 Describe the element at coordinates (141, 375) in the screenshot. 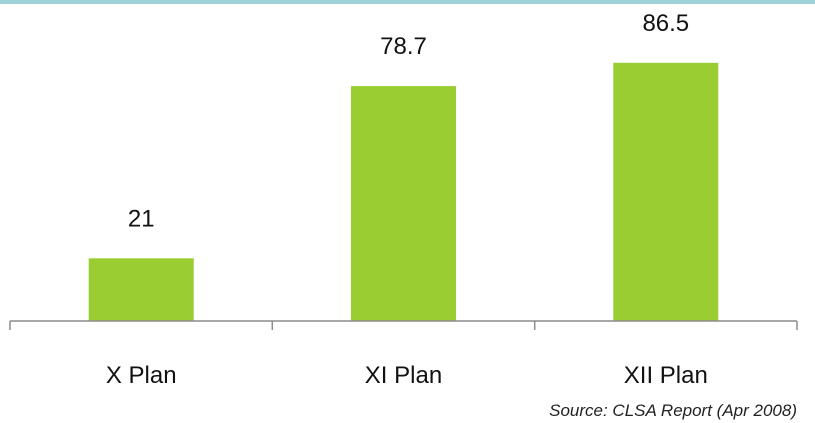

I see `category-label-1: X Plan` at that location.